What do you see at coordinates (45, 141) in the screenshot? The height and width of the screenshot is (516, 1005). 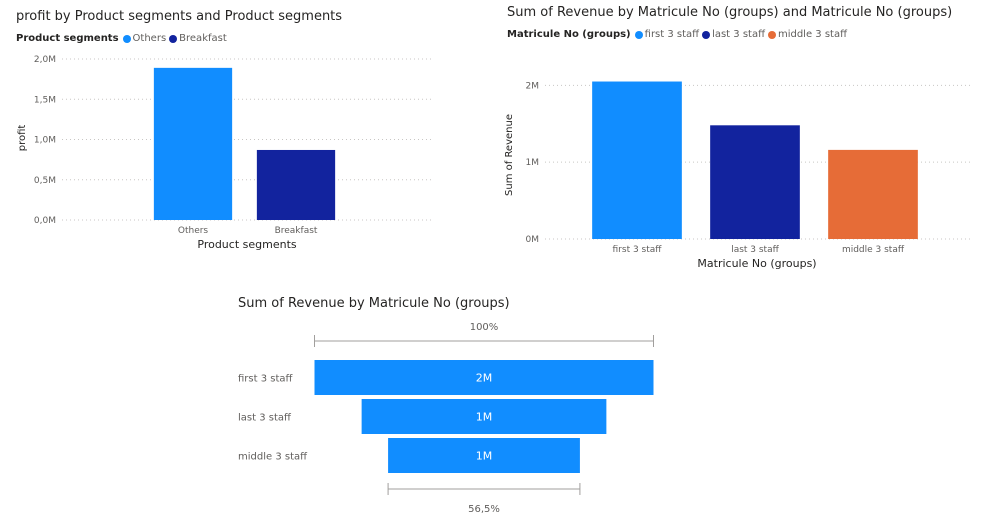 I see `y-tick-label: 1,0M` at bounding box center [45, 141].